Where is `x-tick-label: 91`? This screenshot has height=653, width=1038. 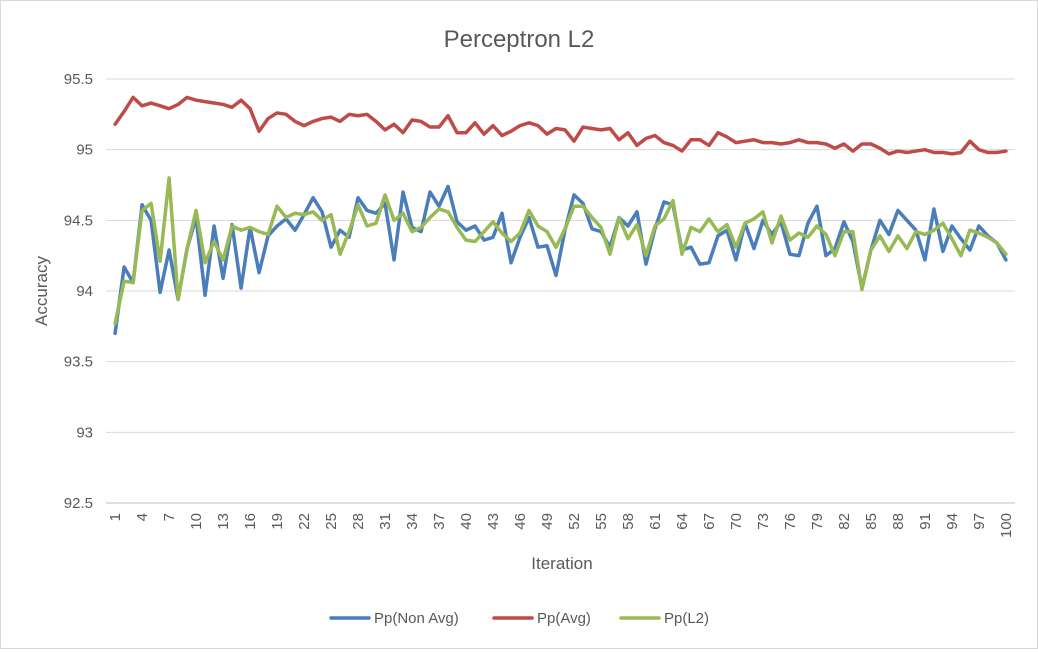
x-tick-label: 91 is located at coordinates (925, 521).